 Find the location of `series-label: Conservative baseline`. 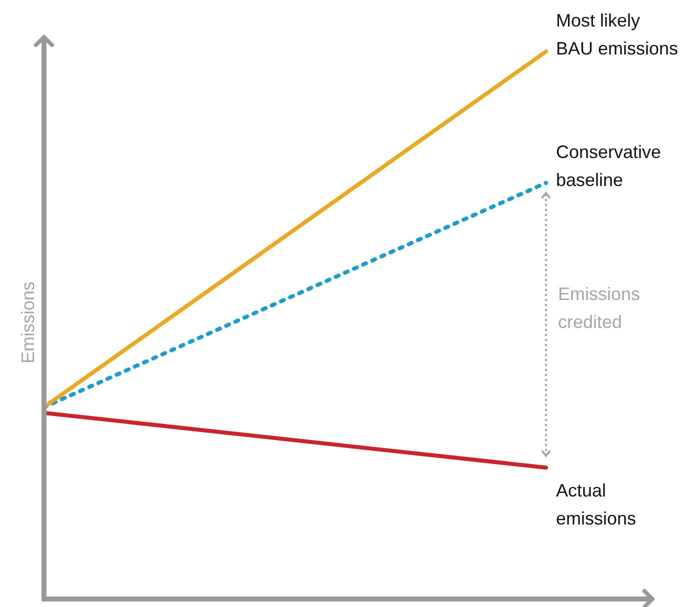

series-label: Conservative baseline is located at coordinates (609, 166).